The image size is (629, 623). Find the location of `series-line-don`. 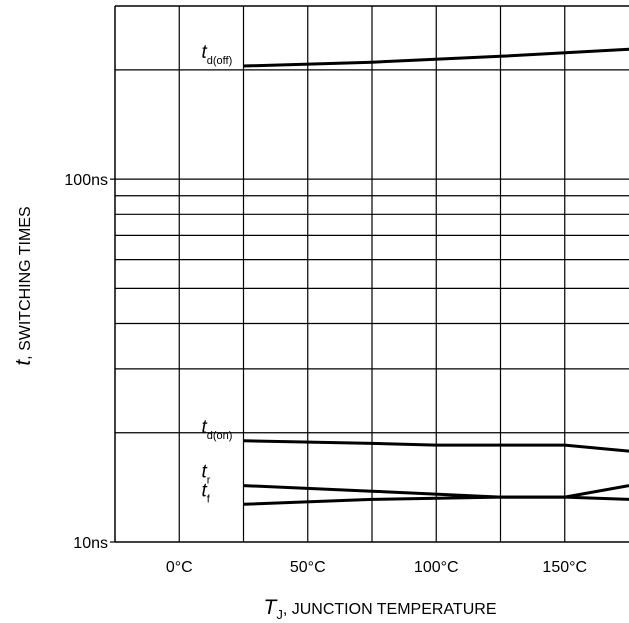

series-line-don is located at coordinates (436, 446).